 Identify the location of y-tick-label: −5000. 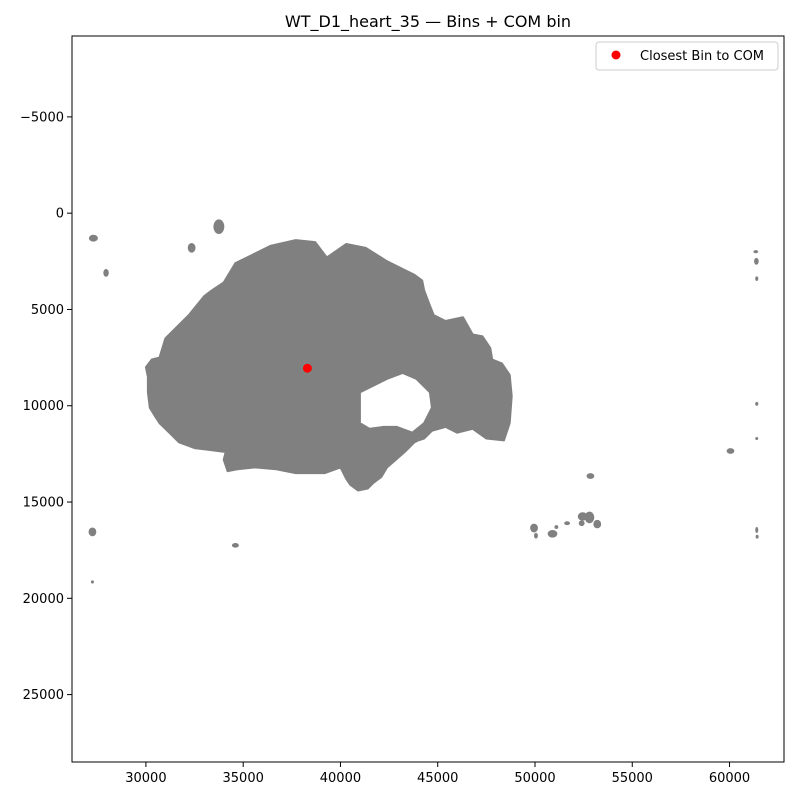
(42, 117).